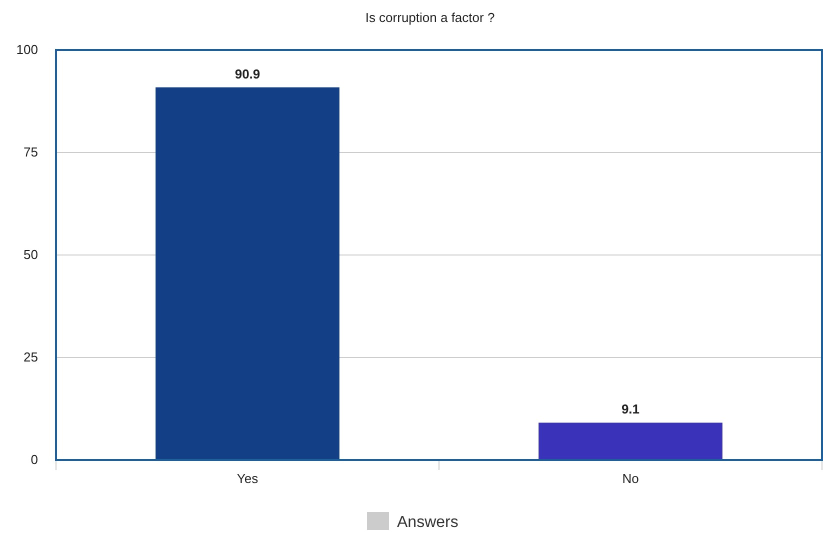  I want to click on y-tick-label: 0, so click(34, 460).